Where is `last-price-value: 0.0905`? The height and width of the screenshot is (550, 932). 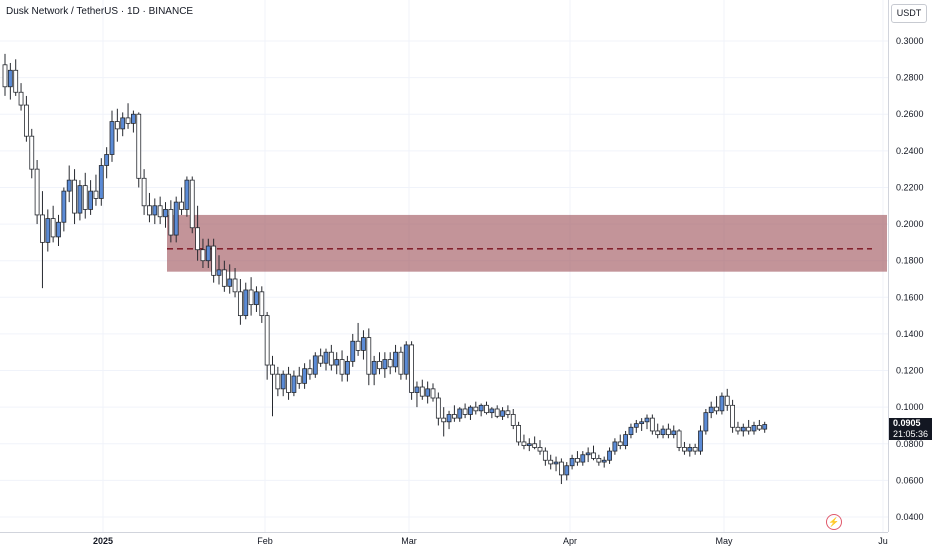 last-price-value: 0.0905 is located at coordinates (907, 423).